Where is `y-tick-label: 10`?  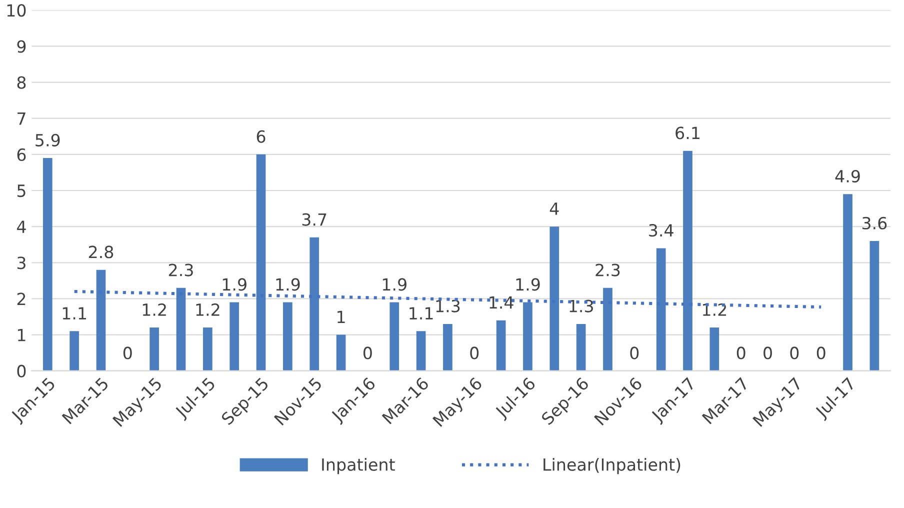
y-tick-label: 10 is located at coordinates (16, 10).